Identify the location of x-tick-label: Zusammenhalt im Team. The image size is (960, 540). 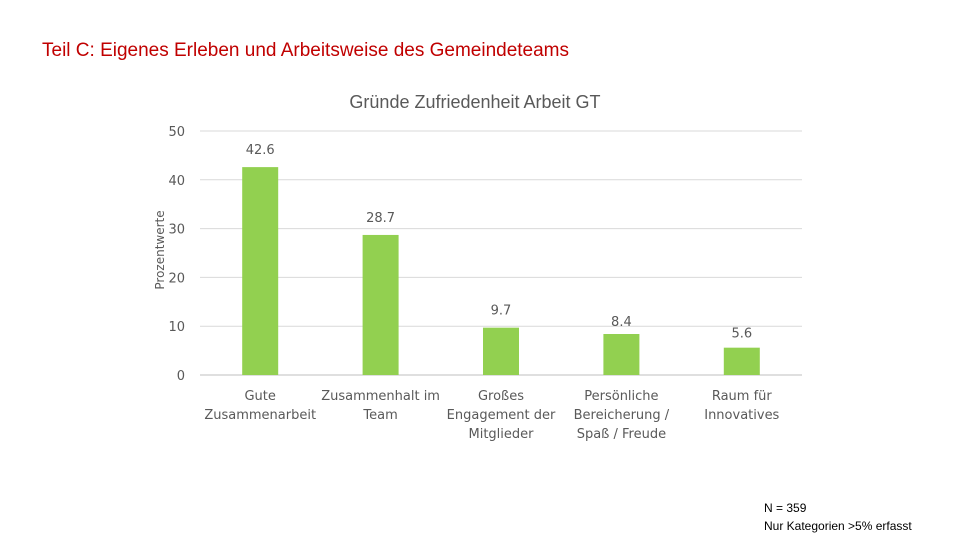
(380, 406).